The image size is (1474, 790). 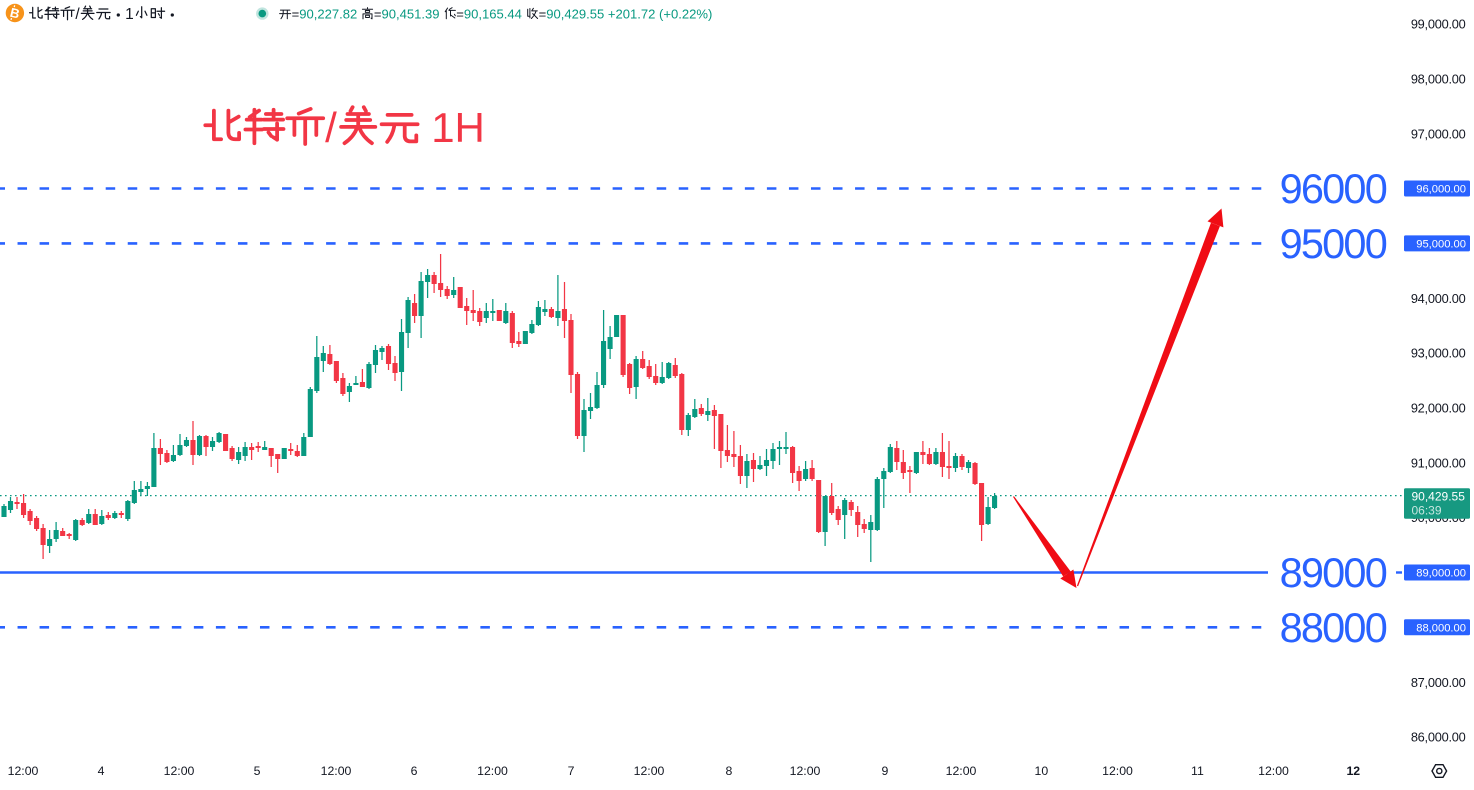 I want to click on svg-text: 1, so click(x=129, y=14).